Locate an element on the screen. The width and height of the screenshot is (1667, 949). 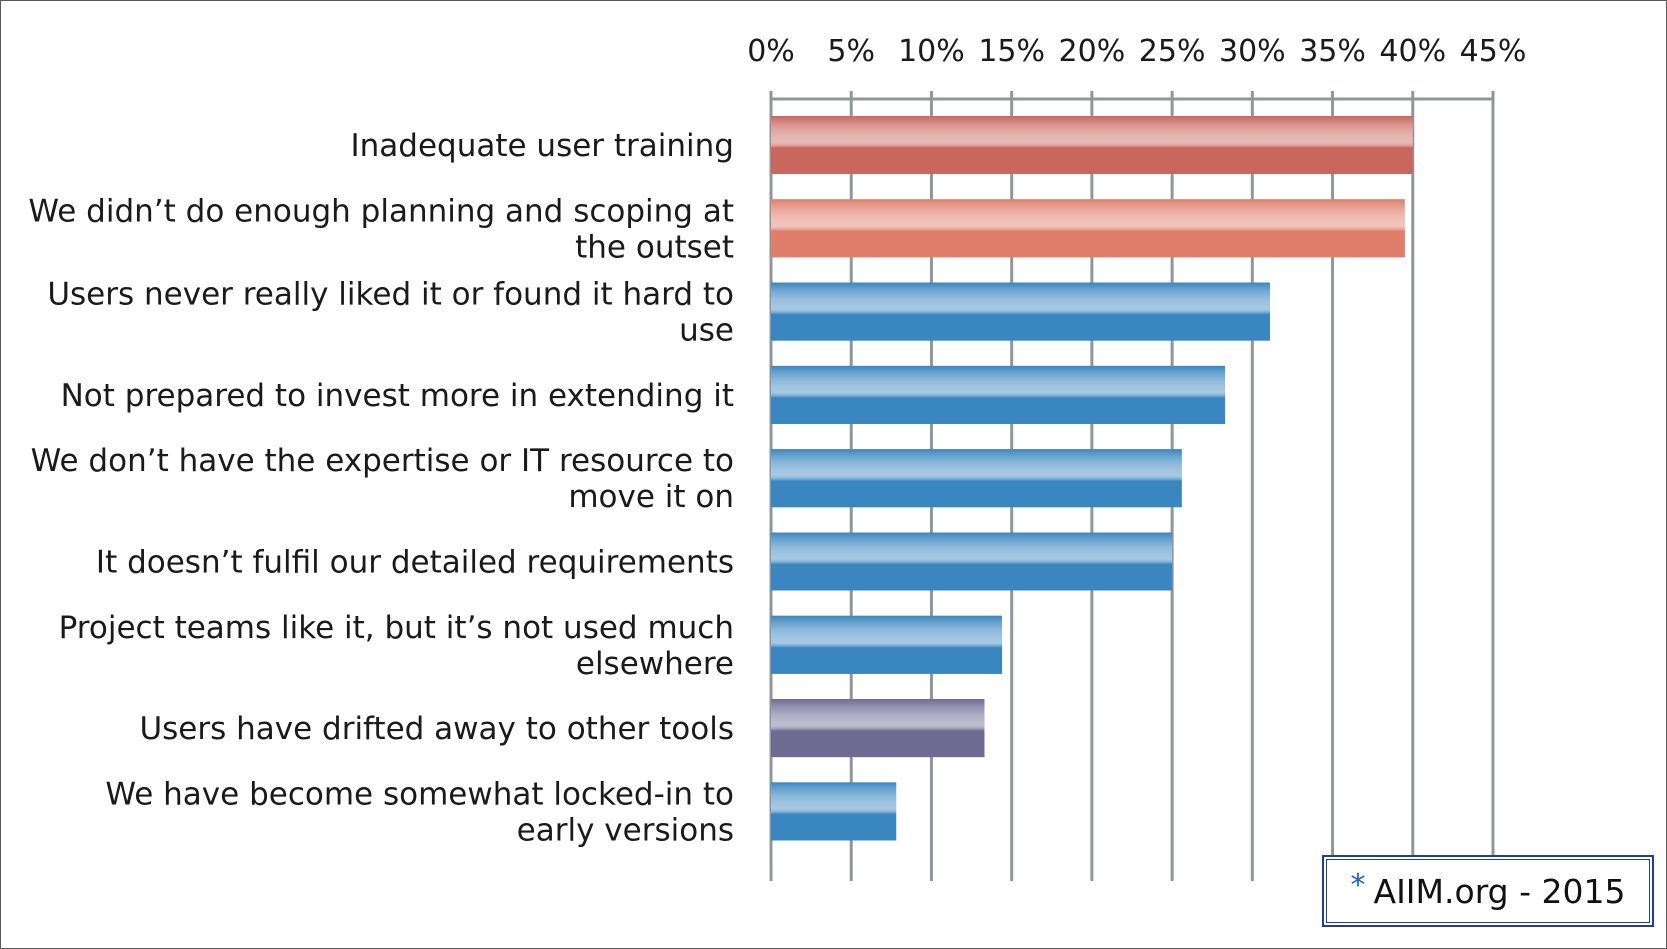
x-tick-label: 10% is located at coordinates (931, 51).